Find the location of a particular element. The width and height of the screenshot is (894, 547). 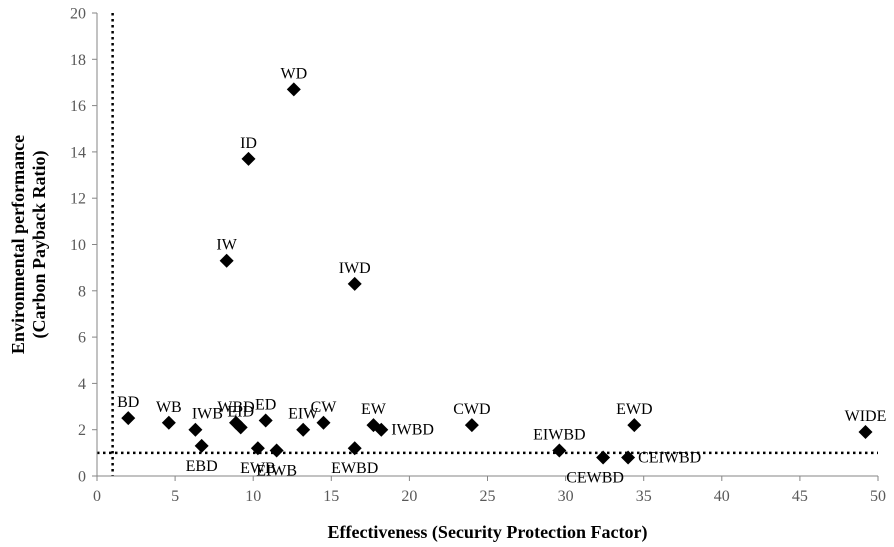

x-tick-label: 30 is located at coordinates (566, 496).